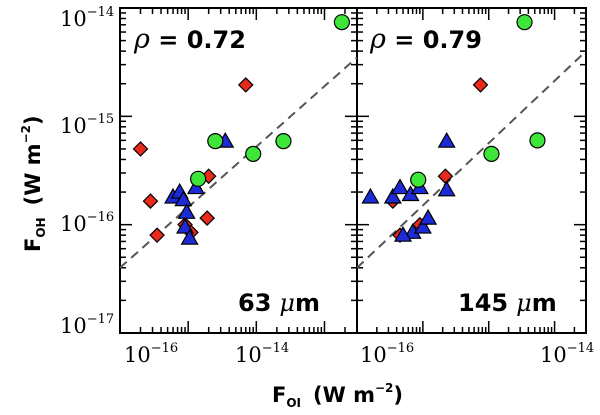 Image resolution: width=600 pixels, height=415 pixels. Describe the element at coordinates (507, 303) in the screenshot. I see `right-wavelength-label: 145 μm` at that location.